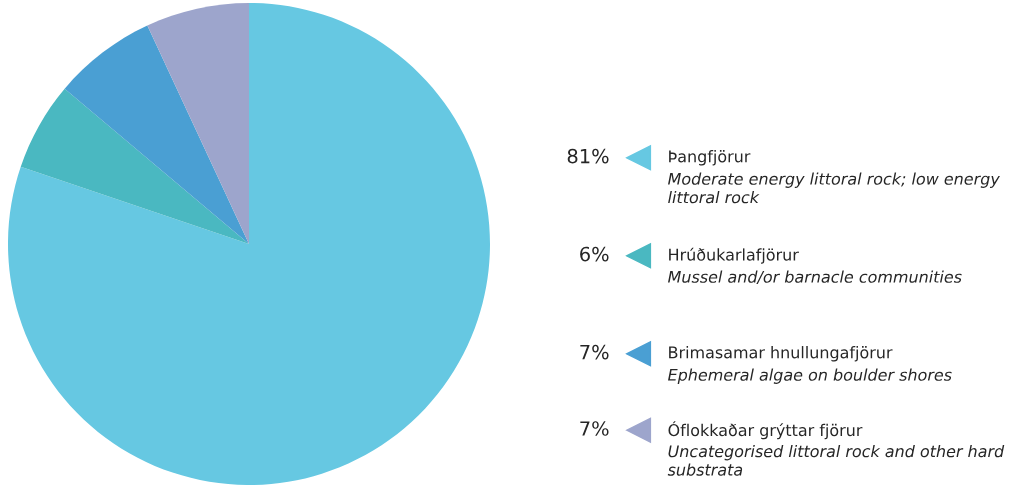 Image resolution: width=1035 pixels, height=490 pixels. Describe the element at coordinates (710, 158) in the screenshot. I see `legend-label: Þangfjörur` at that location.